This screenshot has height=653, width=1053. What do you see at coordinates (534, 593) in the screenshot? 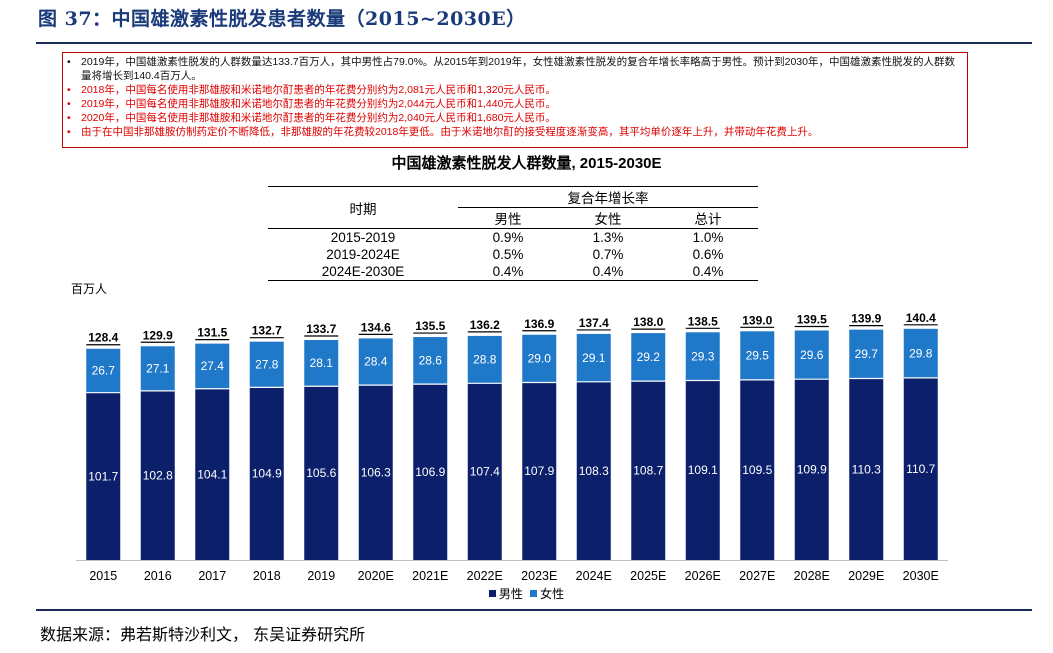
I see `legend-swatch-female` at bounding box center [534, 593].